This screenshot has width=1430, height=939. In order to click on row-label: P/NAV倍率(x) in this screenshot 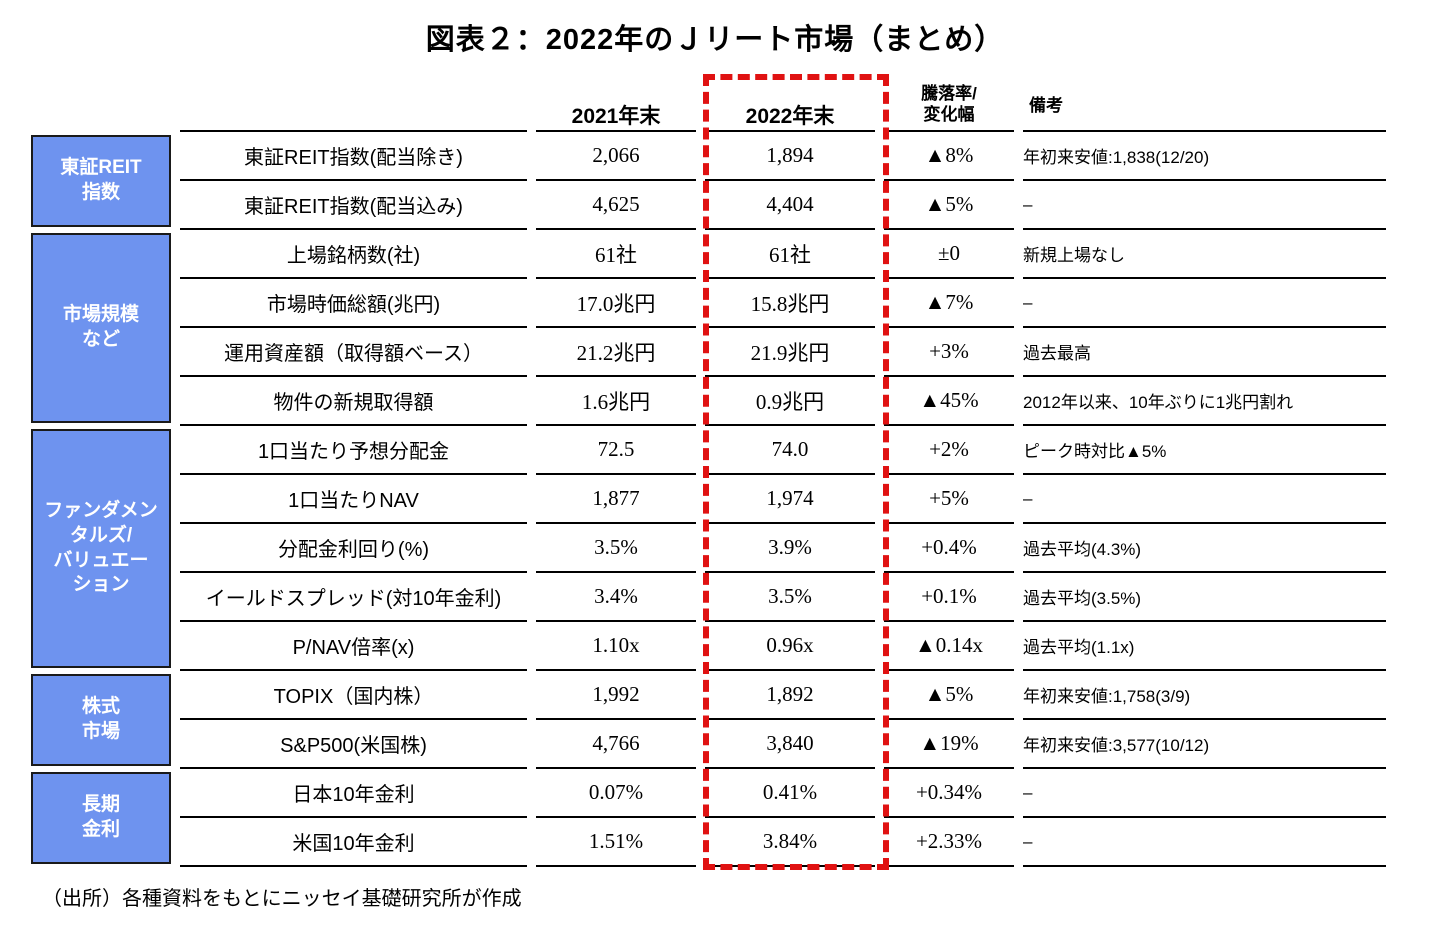, I will do `click(353, 646)`.